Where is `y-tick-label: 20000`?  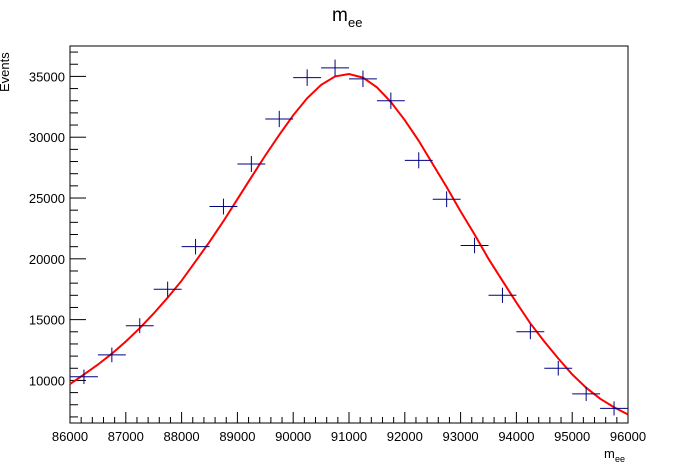
y-tick-label: 20000 is located at coordinates (47, 259).